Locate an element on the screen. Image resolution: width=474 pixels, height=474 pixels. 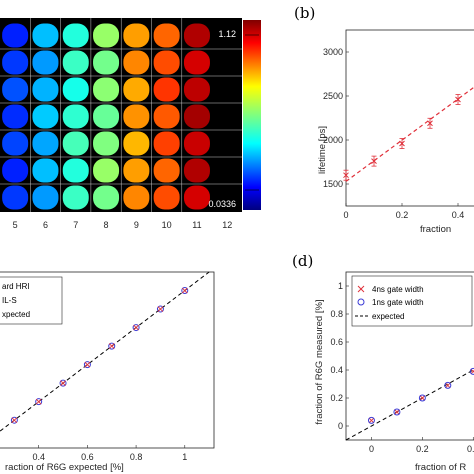
heatmap-column-label: 12 is located at coordinates (227, 225).